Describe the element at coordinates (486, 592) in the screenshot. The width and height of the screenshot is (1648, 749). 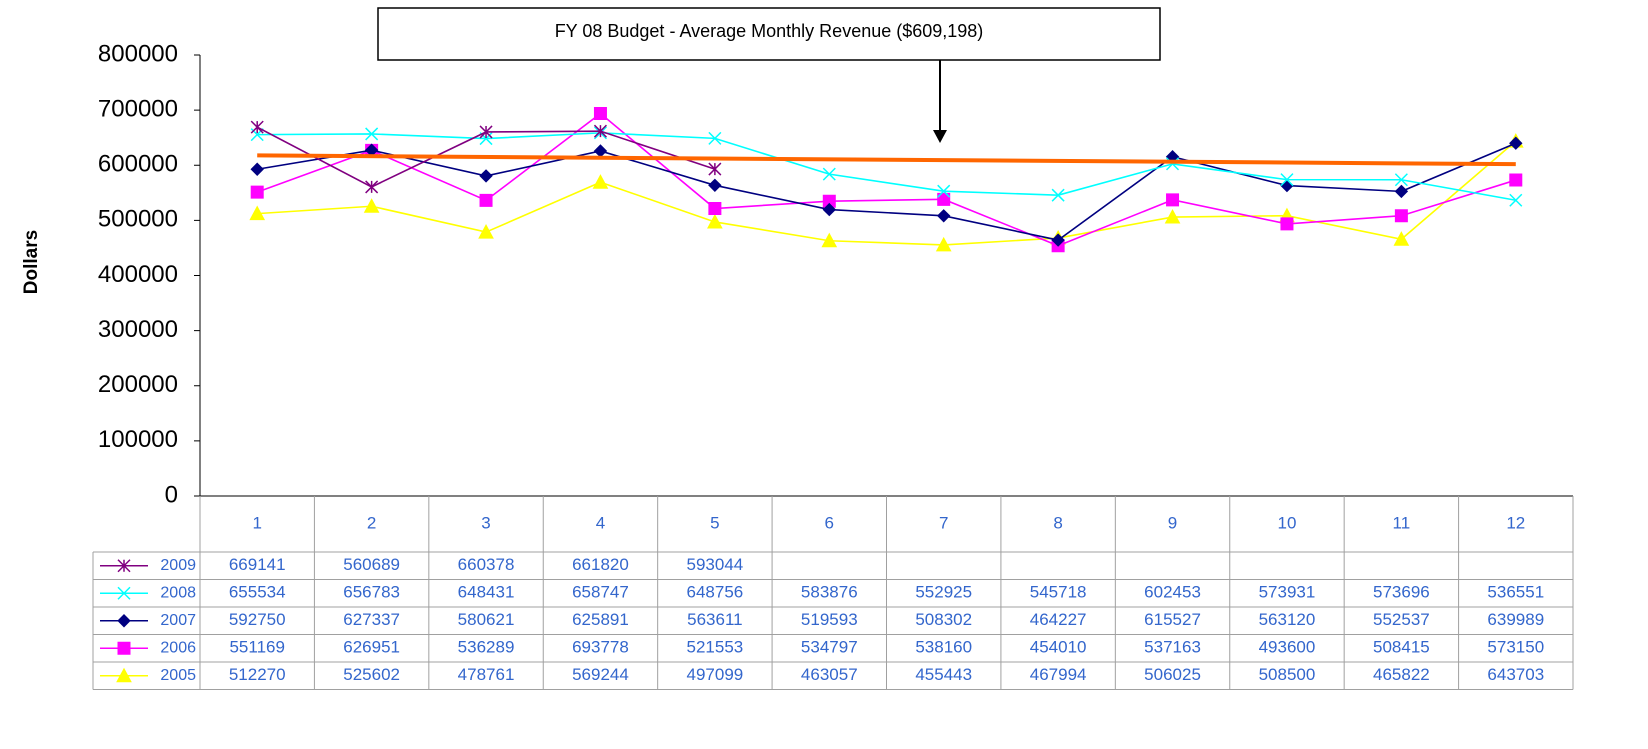
I see `table-value: 648431` at that location.